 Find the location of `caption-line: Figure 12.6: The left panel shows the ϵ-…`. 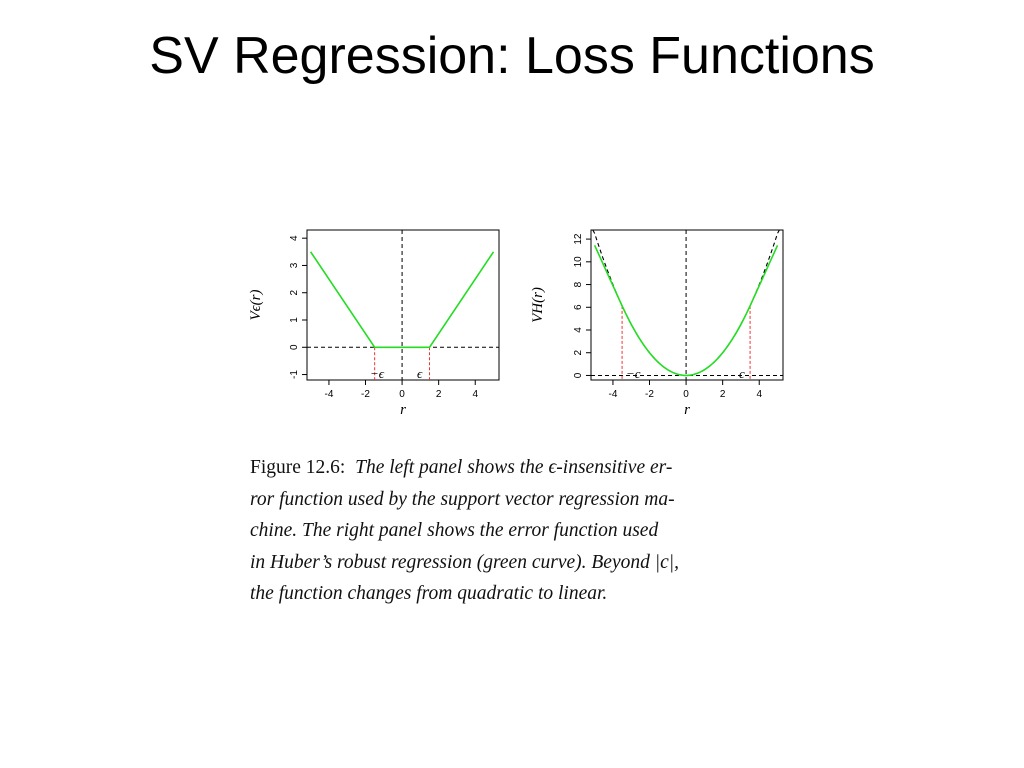

caption-line: Figure 12.6: The left panel shows the ϵ-… is located at coordinates (520, 468).